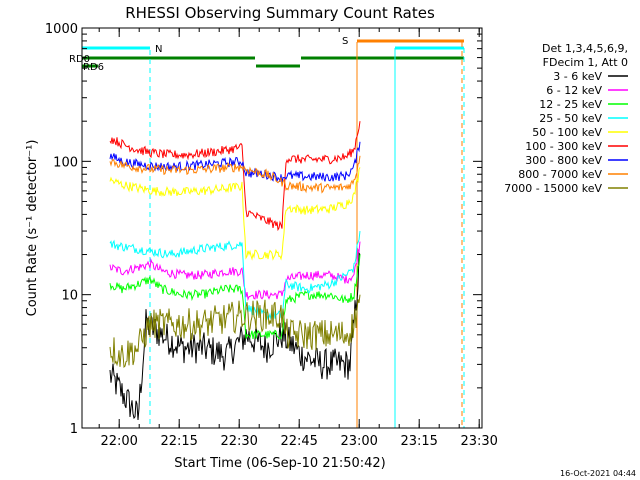  I want to click on x-tick-label: 22:00, so click(118, 441).